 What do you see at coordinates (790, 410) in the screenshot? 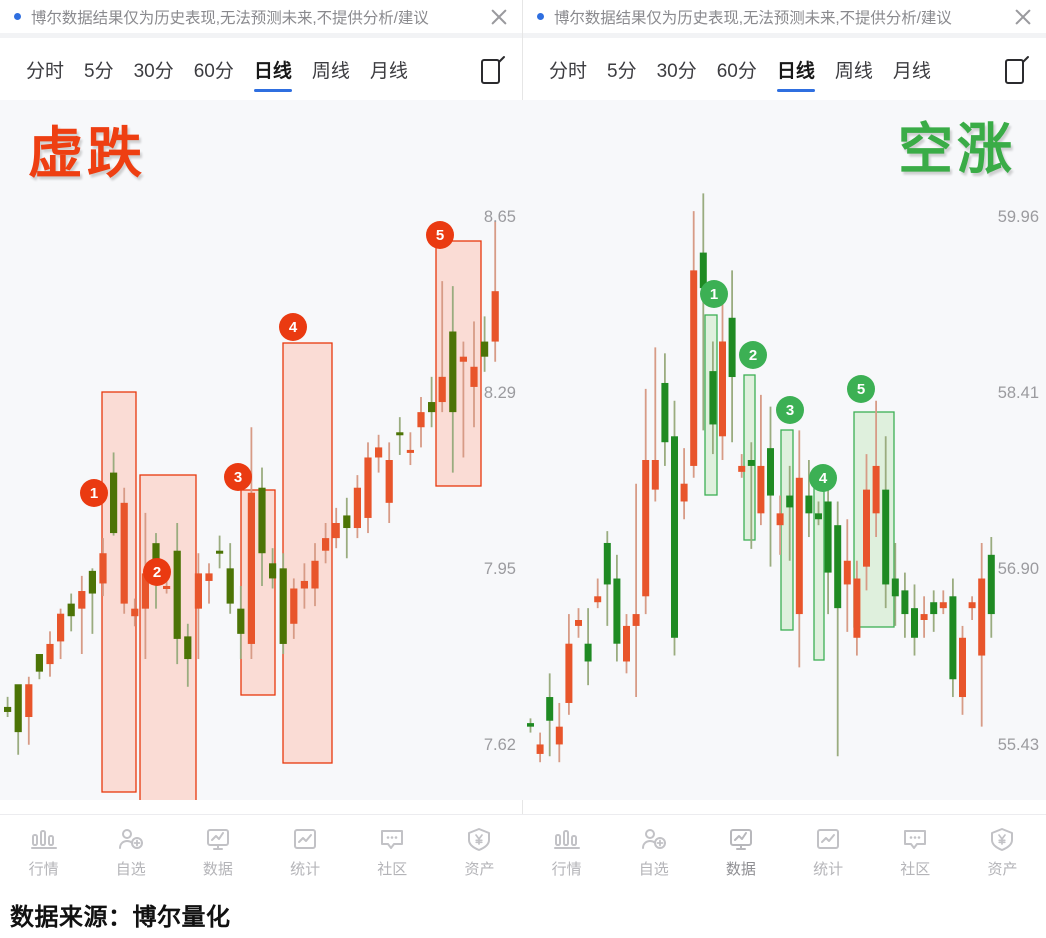
I see `right-marker-3: 3` at bounding box center [790, 410].